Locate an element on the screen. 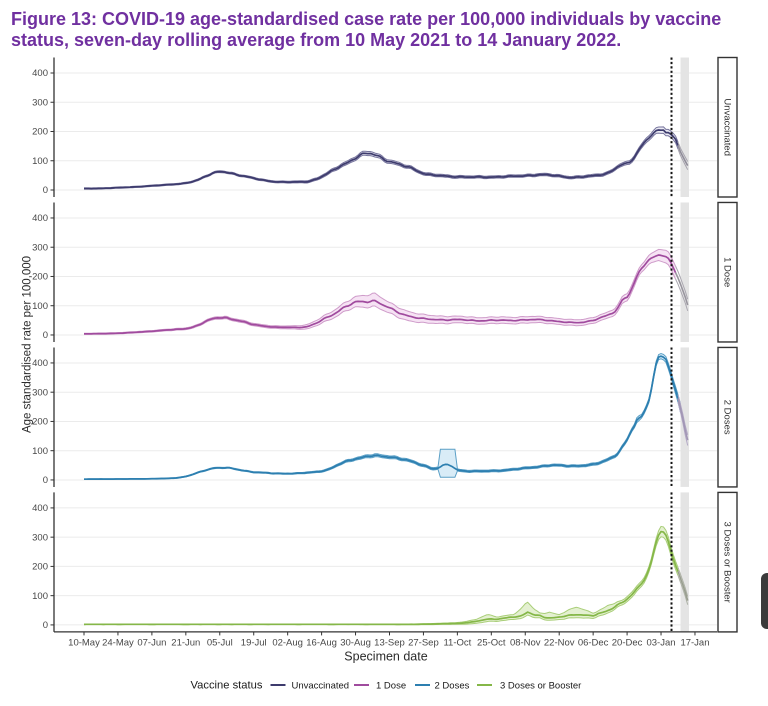  svg-text: 11-Oct is located at coordinates (457, 642).